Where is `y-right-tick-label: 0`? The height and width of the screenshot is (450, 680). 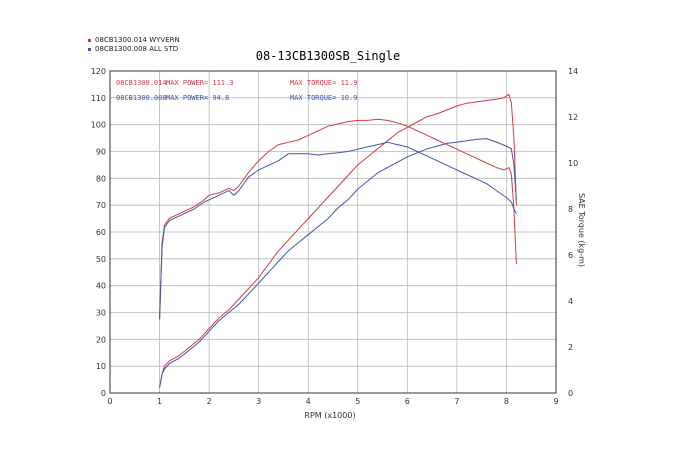
y-right-tick-label: 0 is located at coordinates (570, 393).